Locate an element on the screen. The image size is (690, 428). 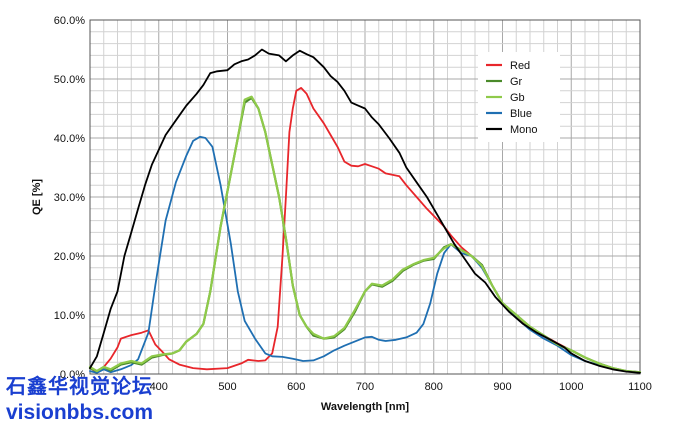
y-tick-labels: 0.0% 10.0% 20.0% 30.0% 40.0% 50.0% 60.0% is located at coordinates (69, 198).